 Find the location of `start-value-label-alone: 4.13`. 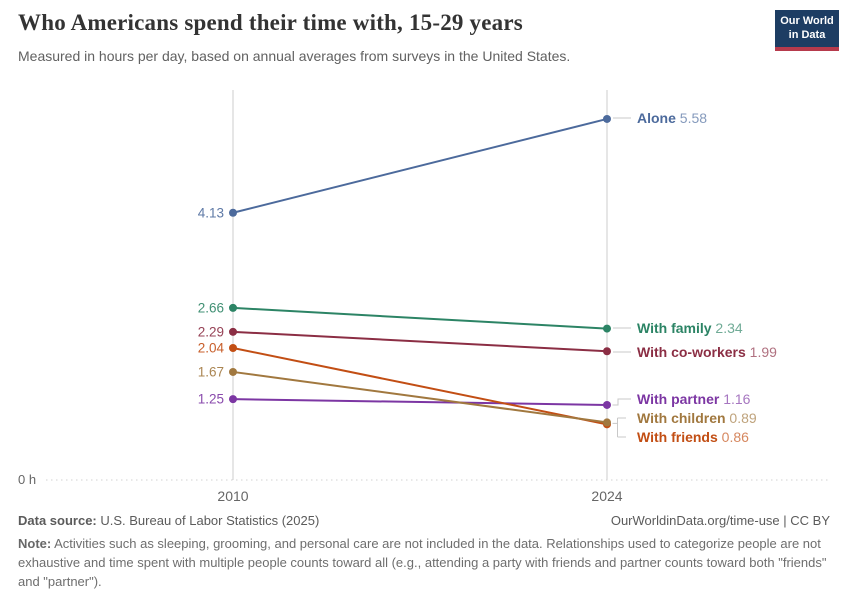

start-value-label-alone: 4.13 is located at coordinates (211, 212).